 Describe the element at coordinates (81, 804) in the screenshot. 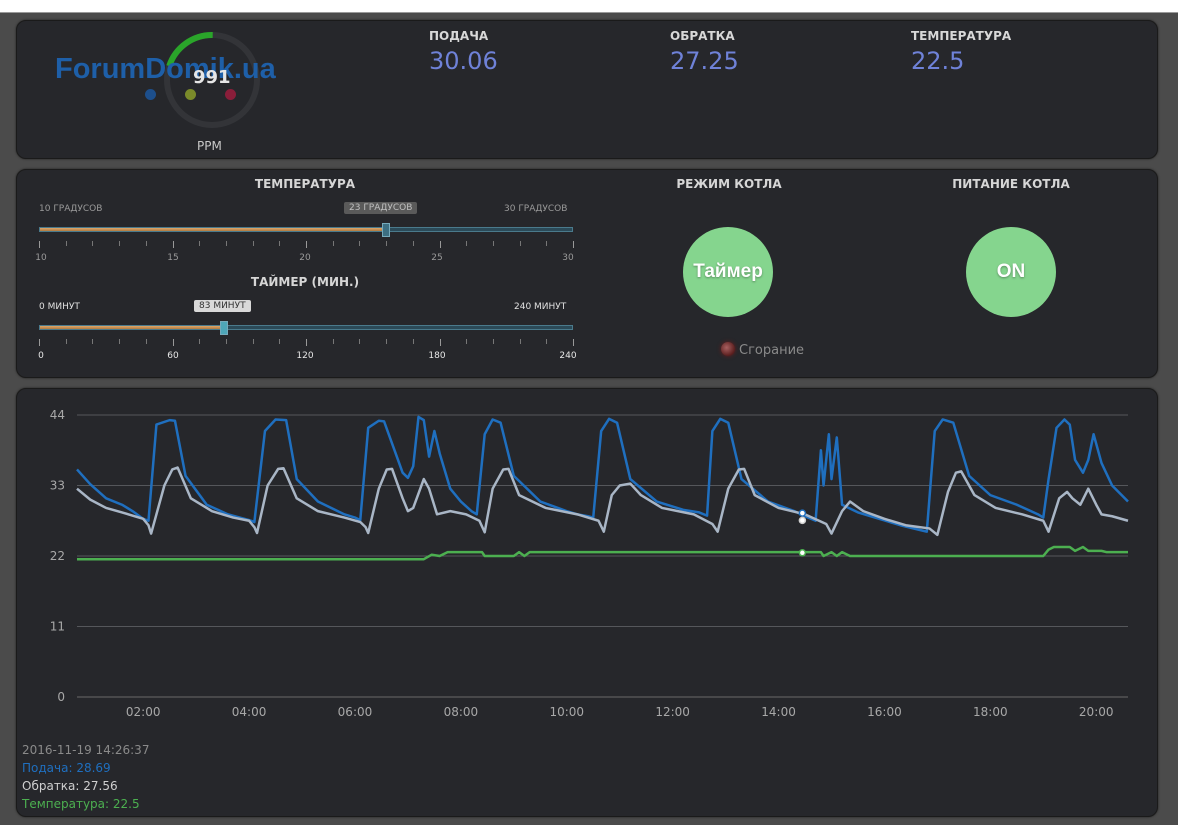

I see `chart-legend-temperature: Температура: 22.5` at that location.